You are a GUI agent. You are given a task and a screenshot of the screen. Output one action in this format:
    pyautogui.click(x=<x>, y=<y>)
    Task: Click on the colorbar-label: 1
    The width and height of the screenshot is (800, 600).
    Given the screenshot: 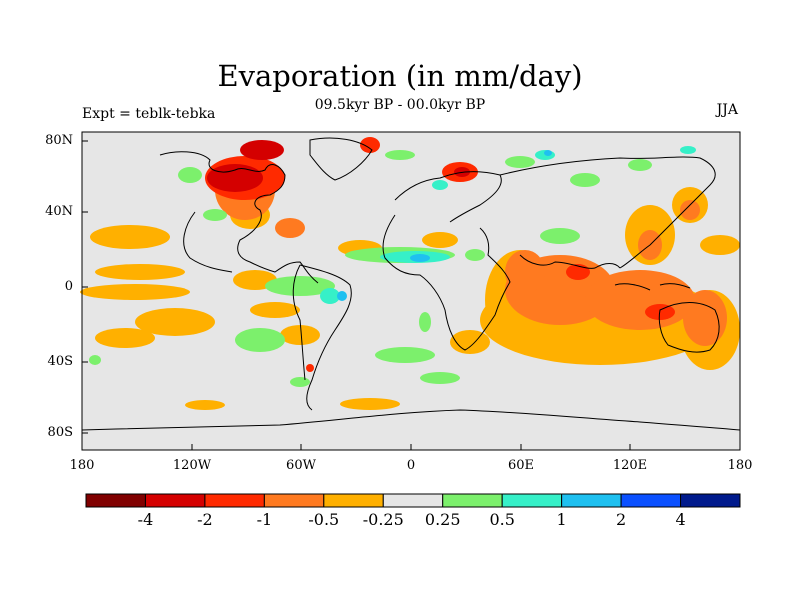 What is the action you would take?
    pyautogui.click(x=561, y=519)
    